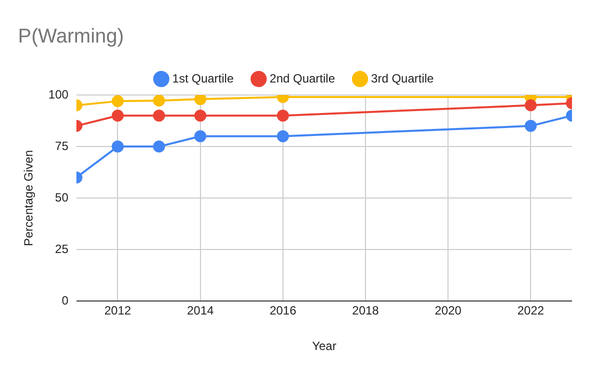  What do you see at coordinates (366, 311) in the screenshot?
I see `x-tick-label: 2018` at bounding box center [366, 311].